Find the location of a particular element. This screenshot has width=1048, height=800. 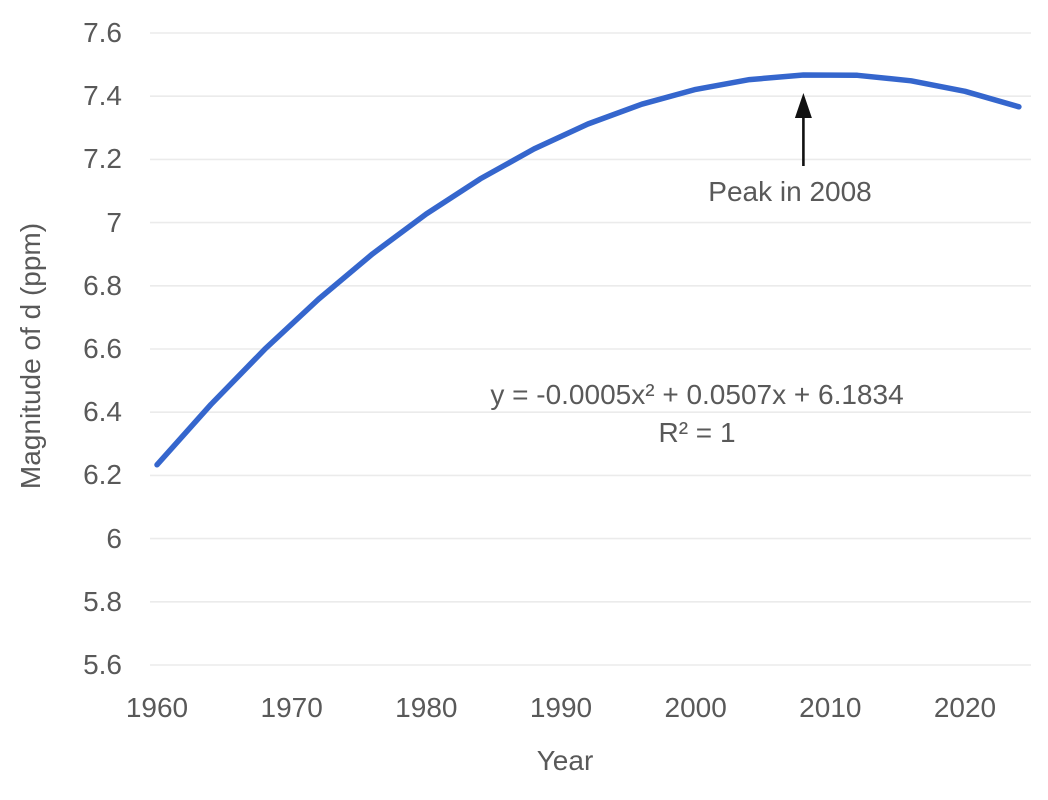

peak-arrow-head is located at coordinates (803, 105).